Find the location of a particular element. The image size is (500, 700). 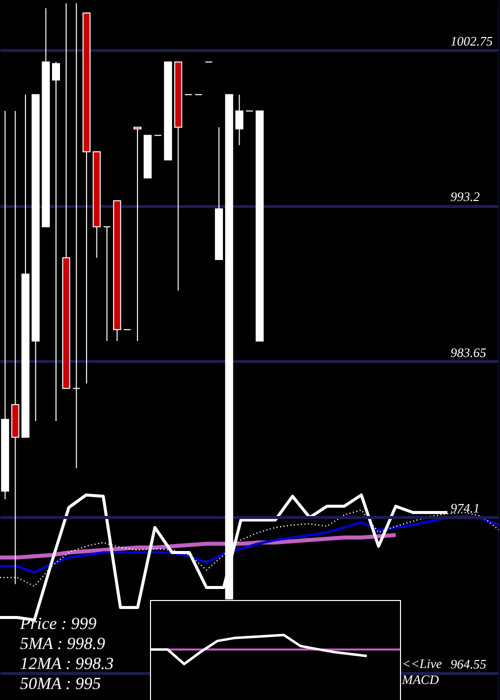

y-tick-label: 974.1 is located at coordinates (465, 508).